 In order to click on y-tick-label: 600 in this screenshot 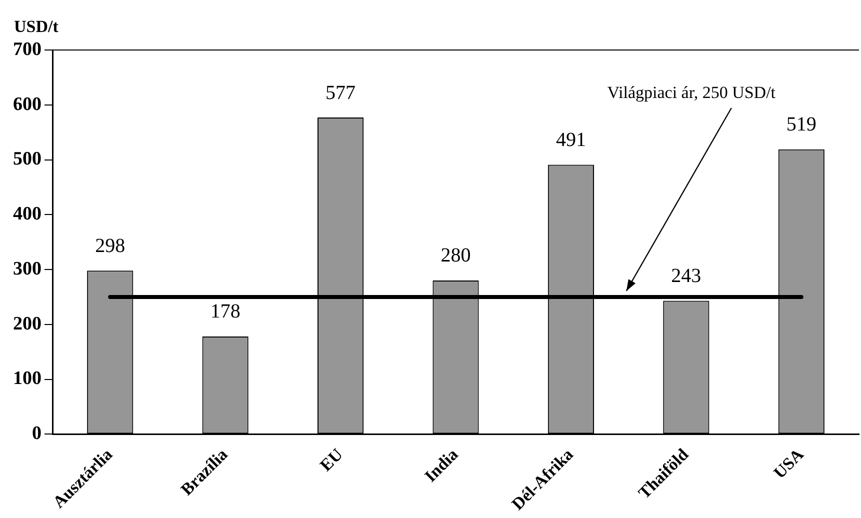, I will do `click(27, 104)`.